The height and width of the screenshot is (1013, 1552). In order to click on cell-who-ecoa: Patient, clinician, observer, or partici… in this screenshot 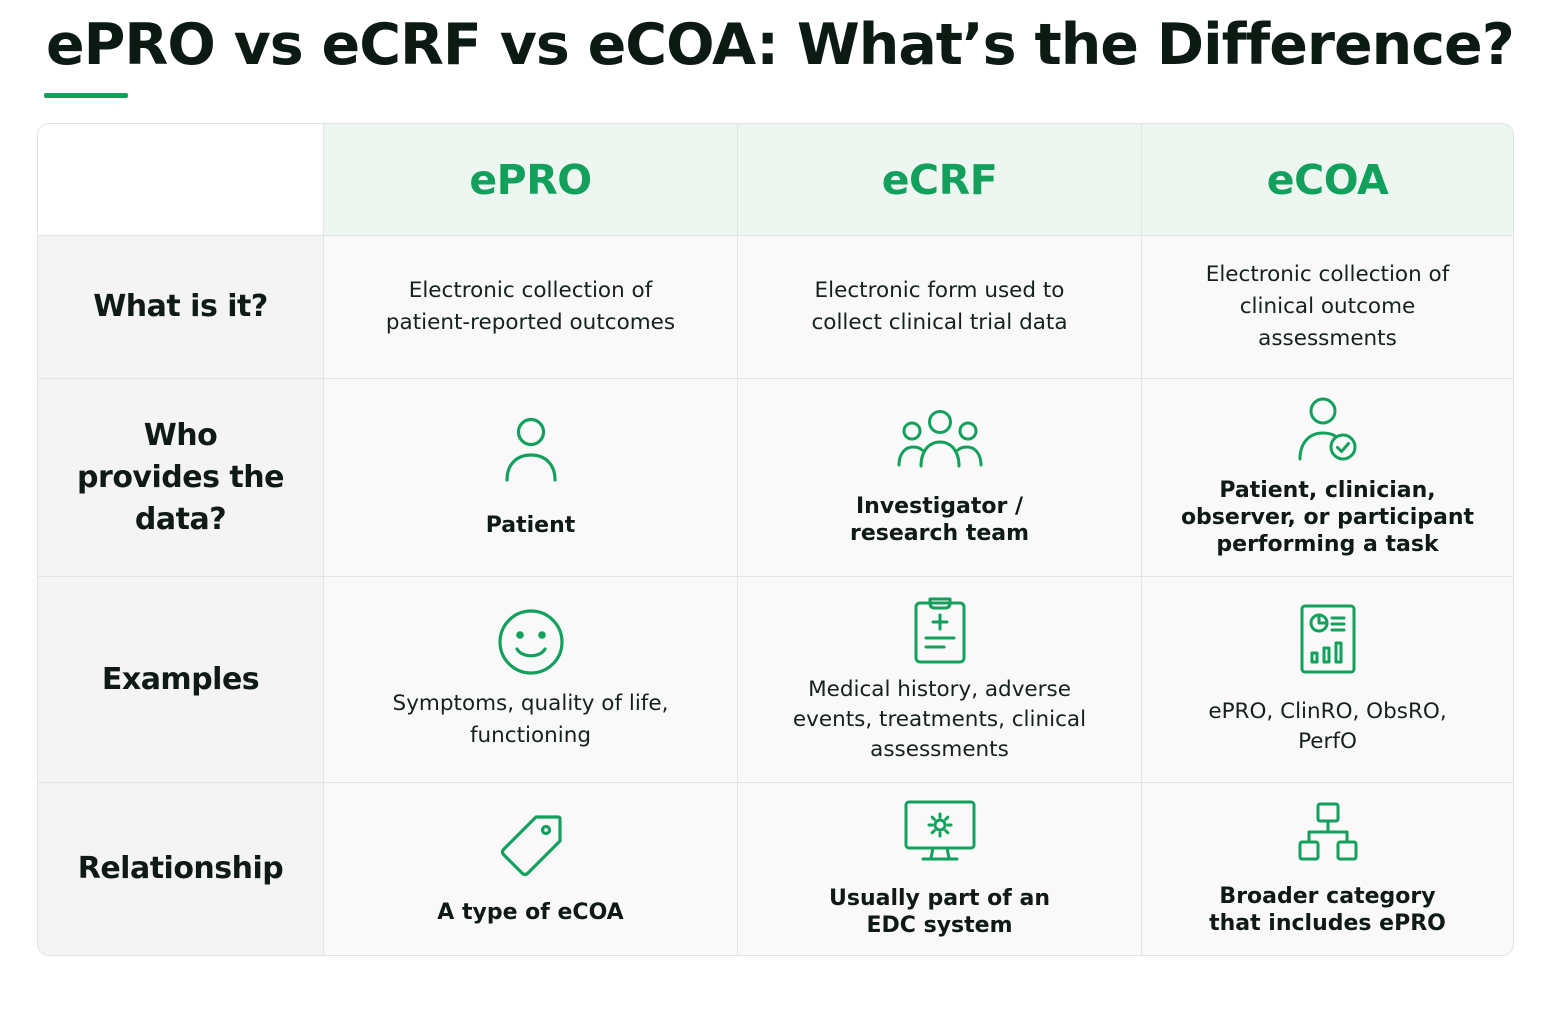, I will do `click(1327, 478)`.